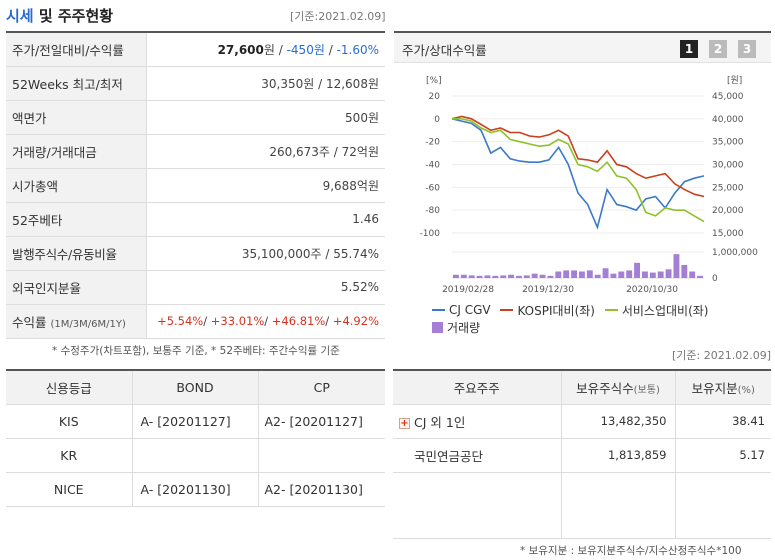  What do you see at coordinates (432, 211) in the screenshot?
I see `y-left-tick-label: -80` at bounding box center [432, 211].